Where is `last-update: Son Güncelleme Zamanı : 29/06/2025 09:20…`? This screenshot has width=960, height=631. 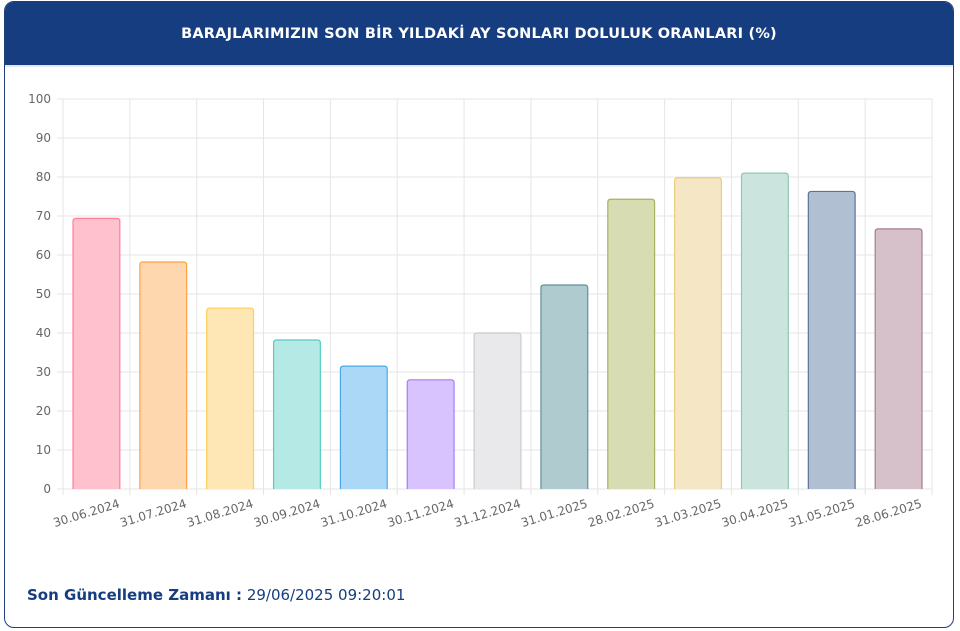
last-update: Son Güncelleme Zamanı : 29/06/2025 09:20… is located at coordinates (216, 595).